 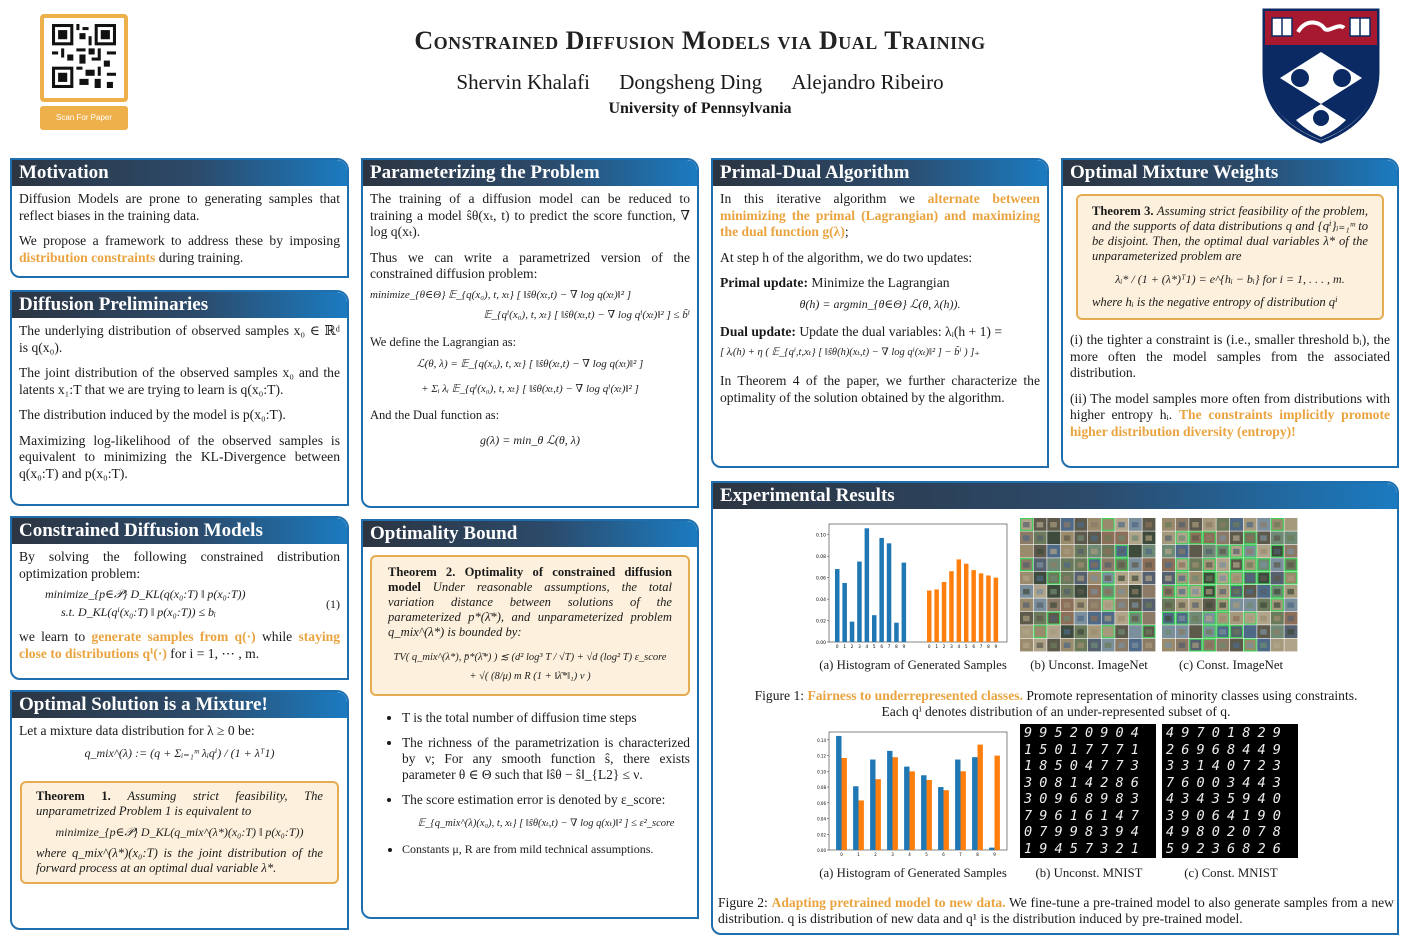 I want to click on affiliation: University of Pennsylvania, so click(x=700, y=108).